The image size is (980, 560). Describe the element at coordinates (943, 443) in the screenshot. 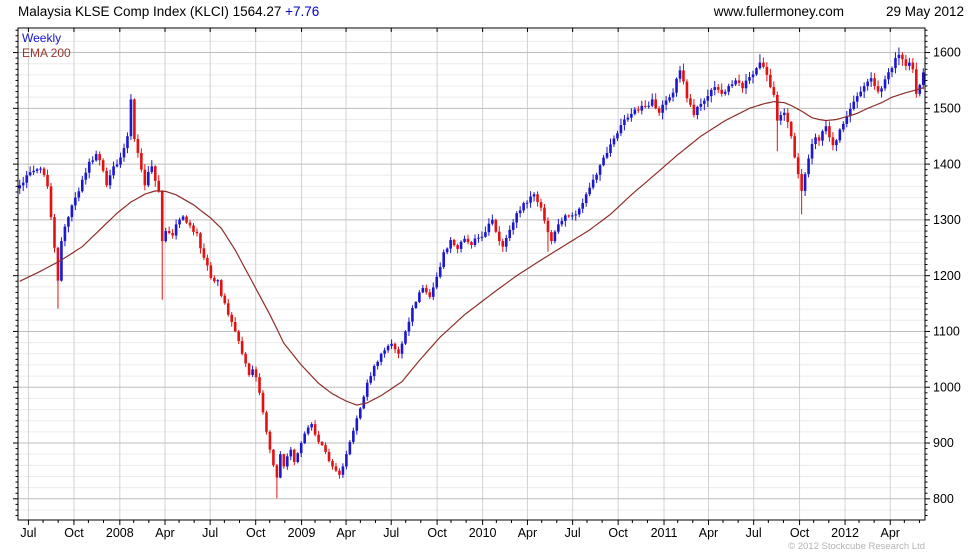

I see `y-tick-label: 900` at that location.